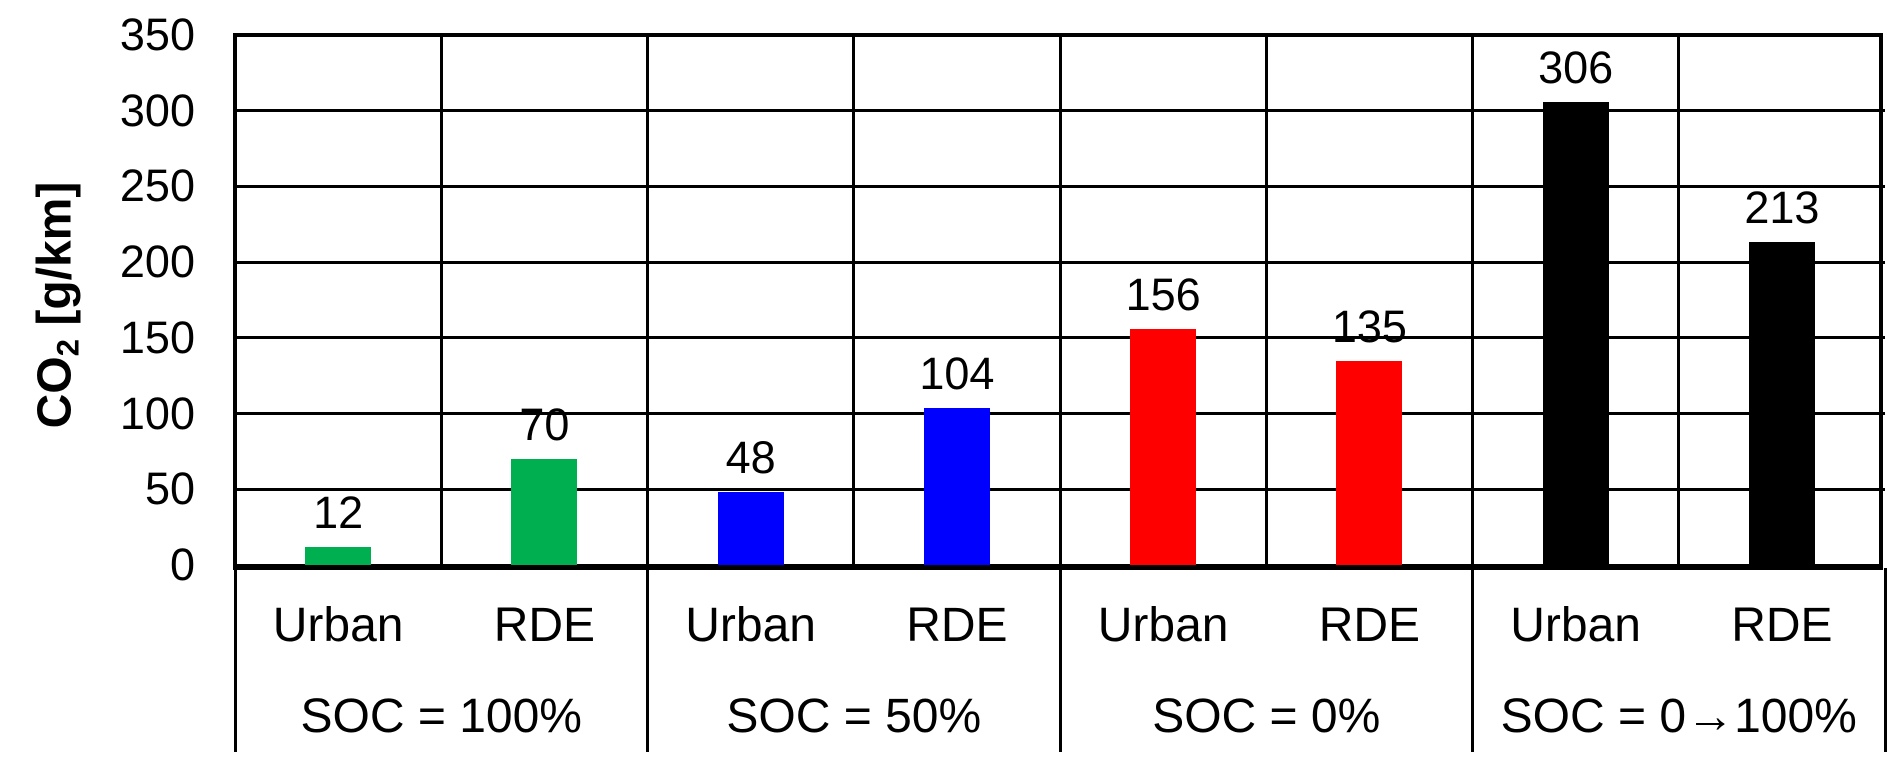  I want to click on y-tick-label: 300, so click(157, 110).